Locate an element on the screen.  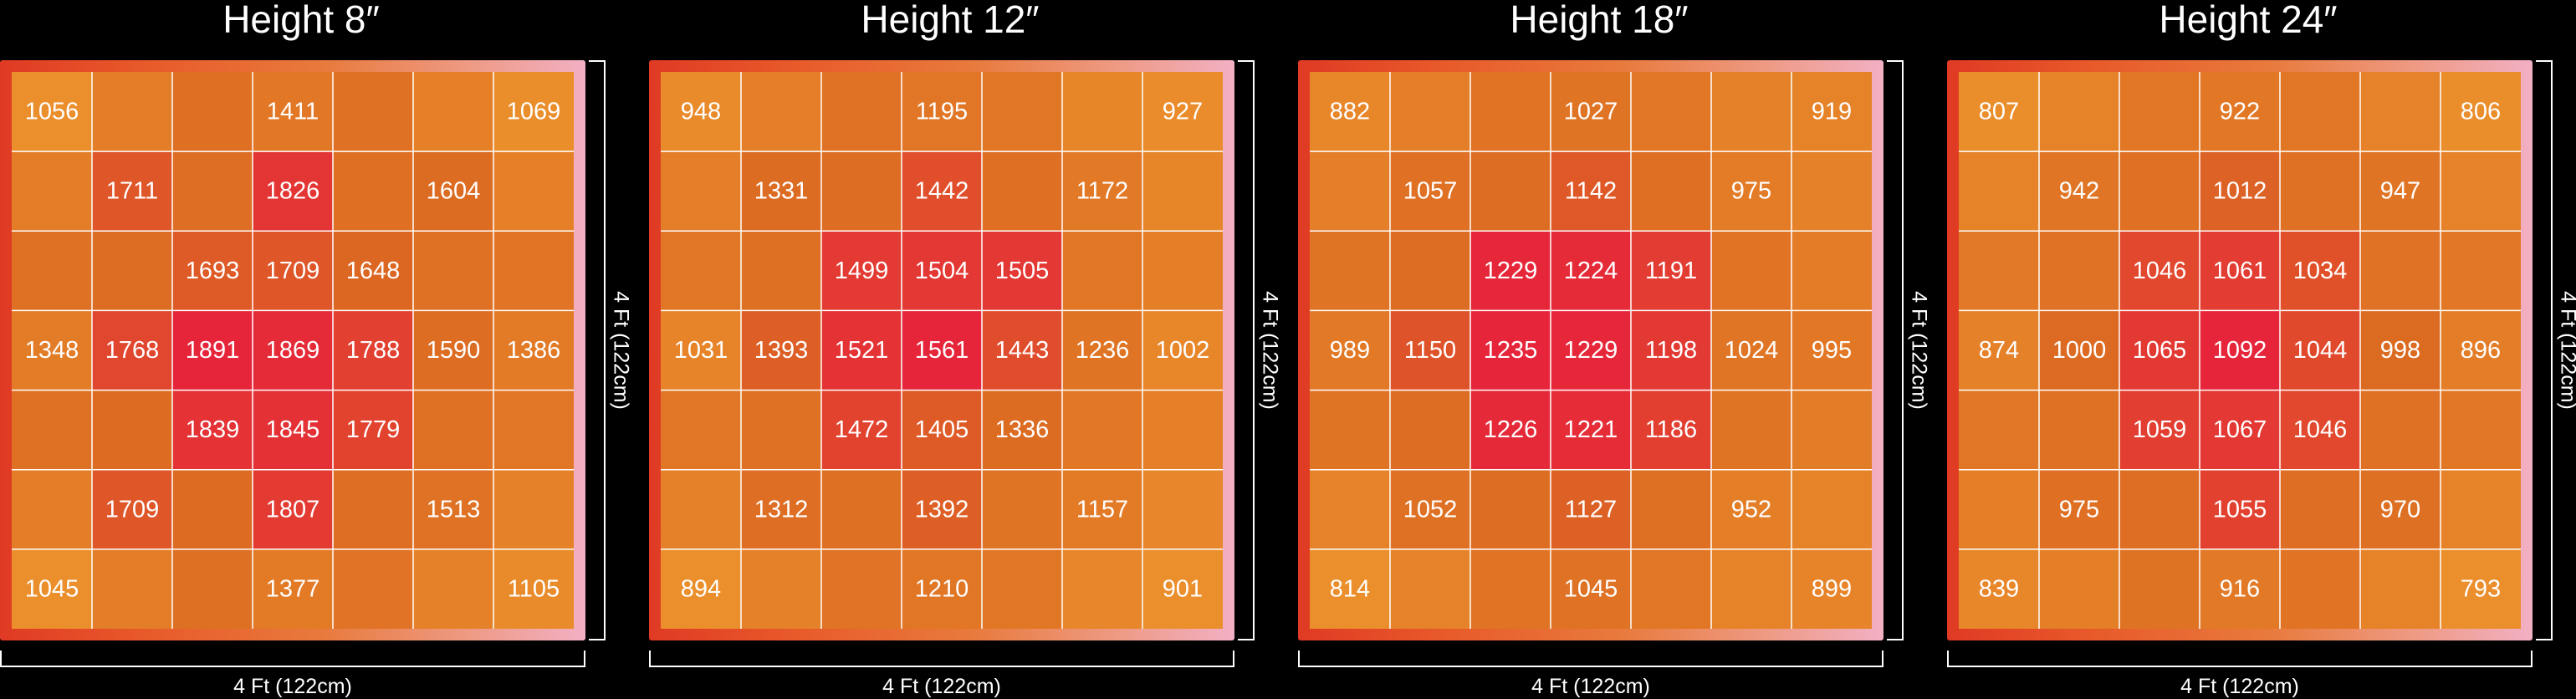
cell-value-label: 1472 is located at coordinates (862, 429).